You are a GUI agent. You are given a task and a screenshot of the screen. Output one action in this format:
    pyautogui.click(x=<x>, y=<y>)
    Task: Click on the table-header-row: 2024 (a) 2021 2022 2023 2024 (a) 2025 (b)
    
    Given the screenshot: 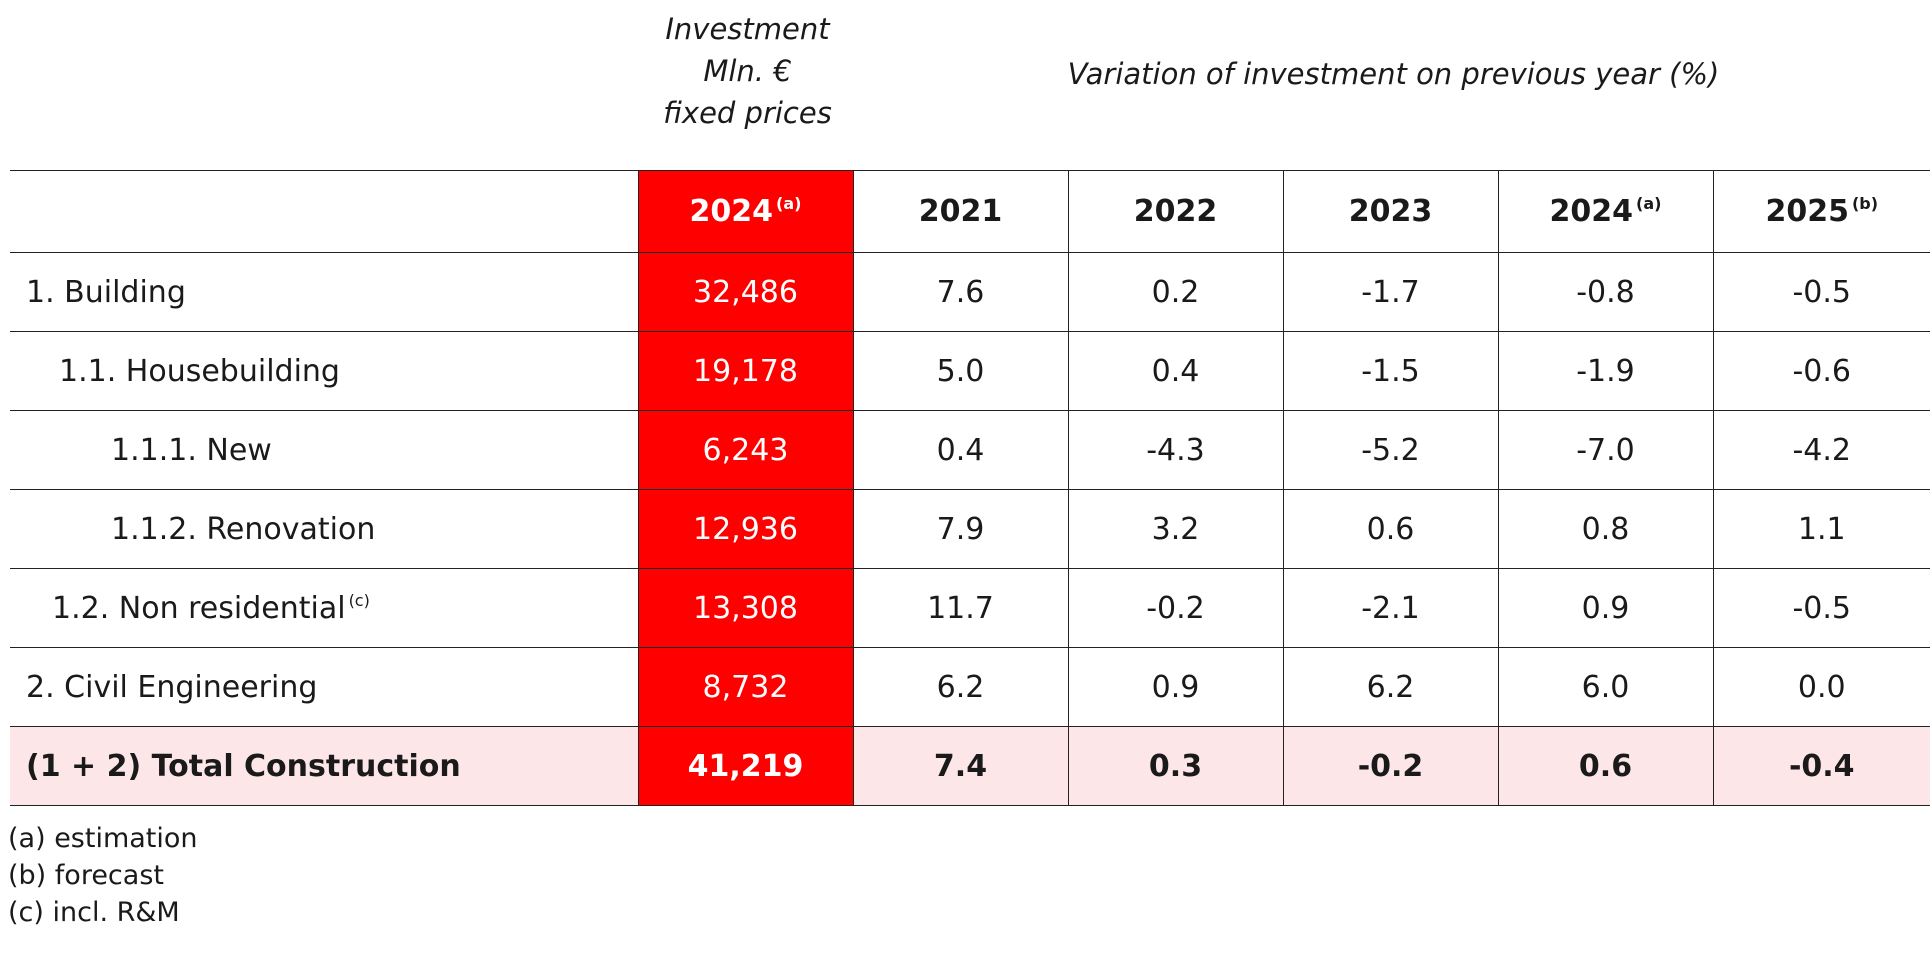 What is the action you would take?
    pyautogui.click(x=970, y=211)
    